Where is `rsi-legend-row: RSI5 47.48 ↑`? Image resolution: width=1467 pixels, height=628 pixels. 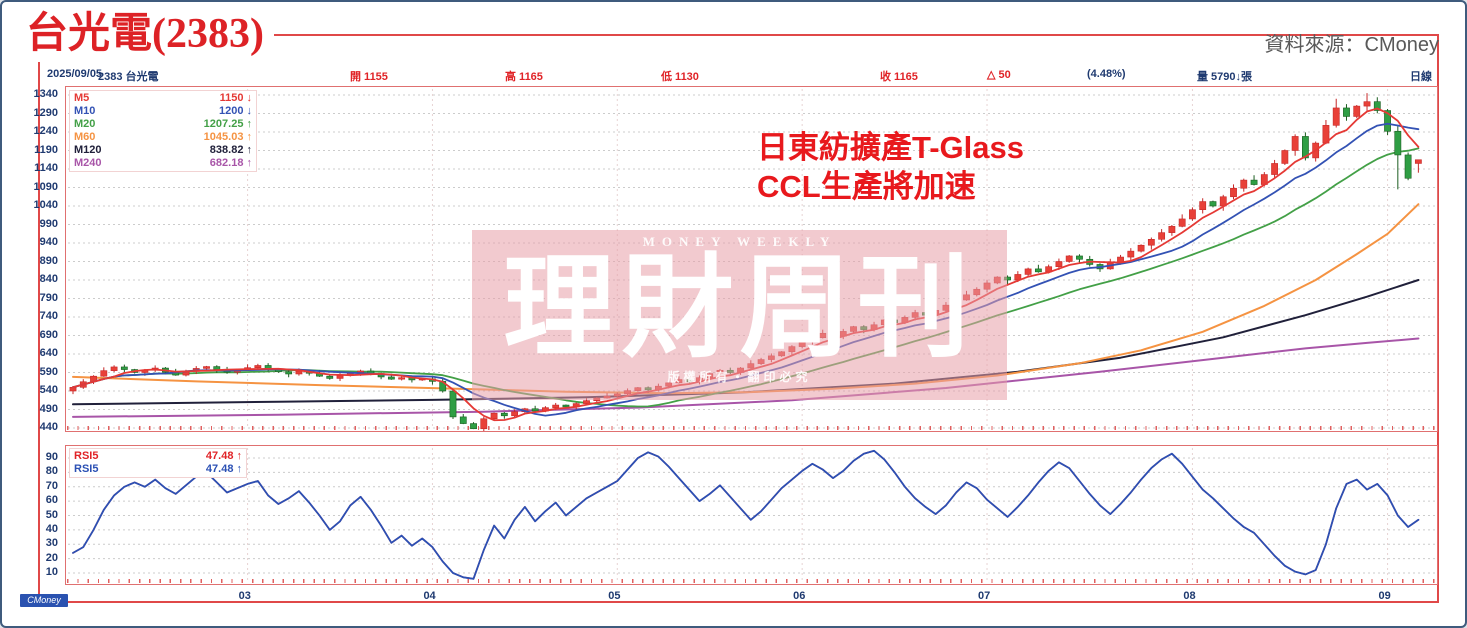
rsi-legend-row: RSI5 47.48 ↑ is located at coordinates (158, 456).